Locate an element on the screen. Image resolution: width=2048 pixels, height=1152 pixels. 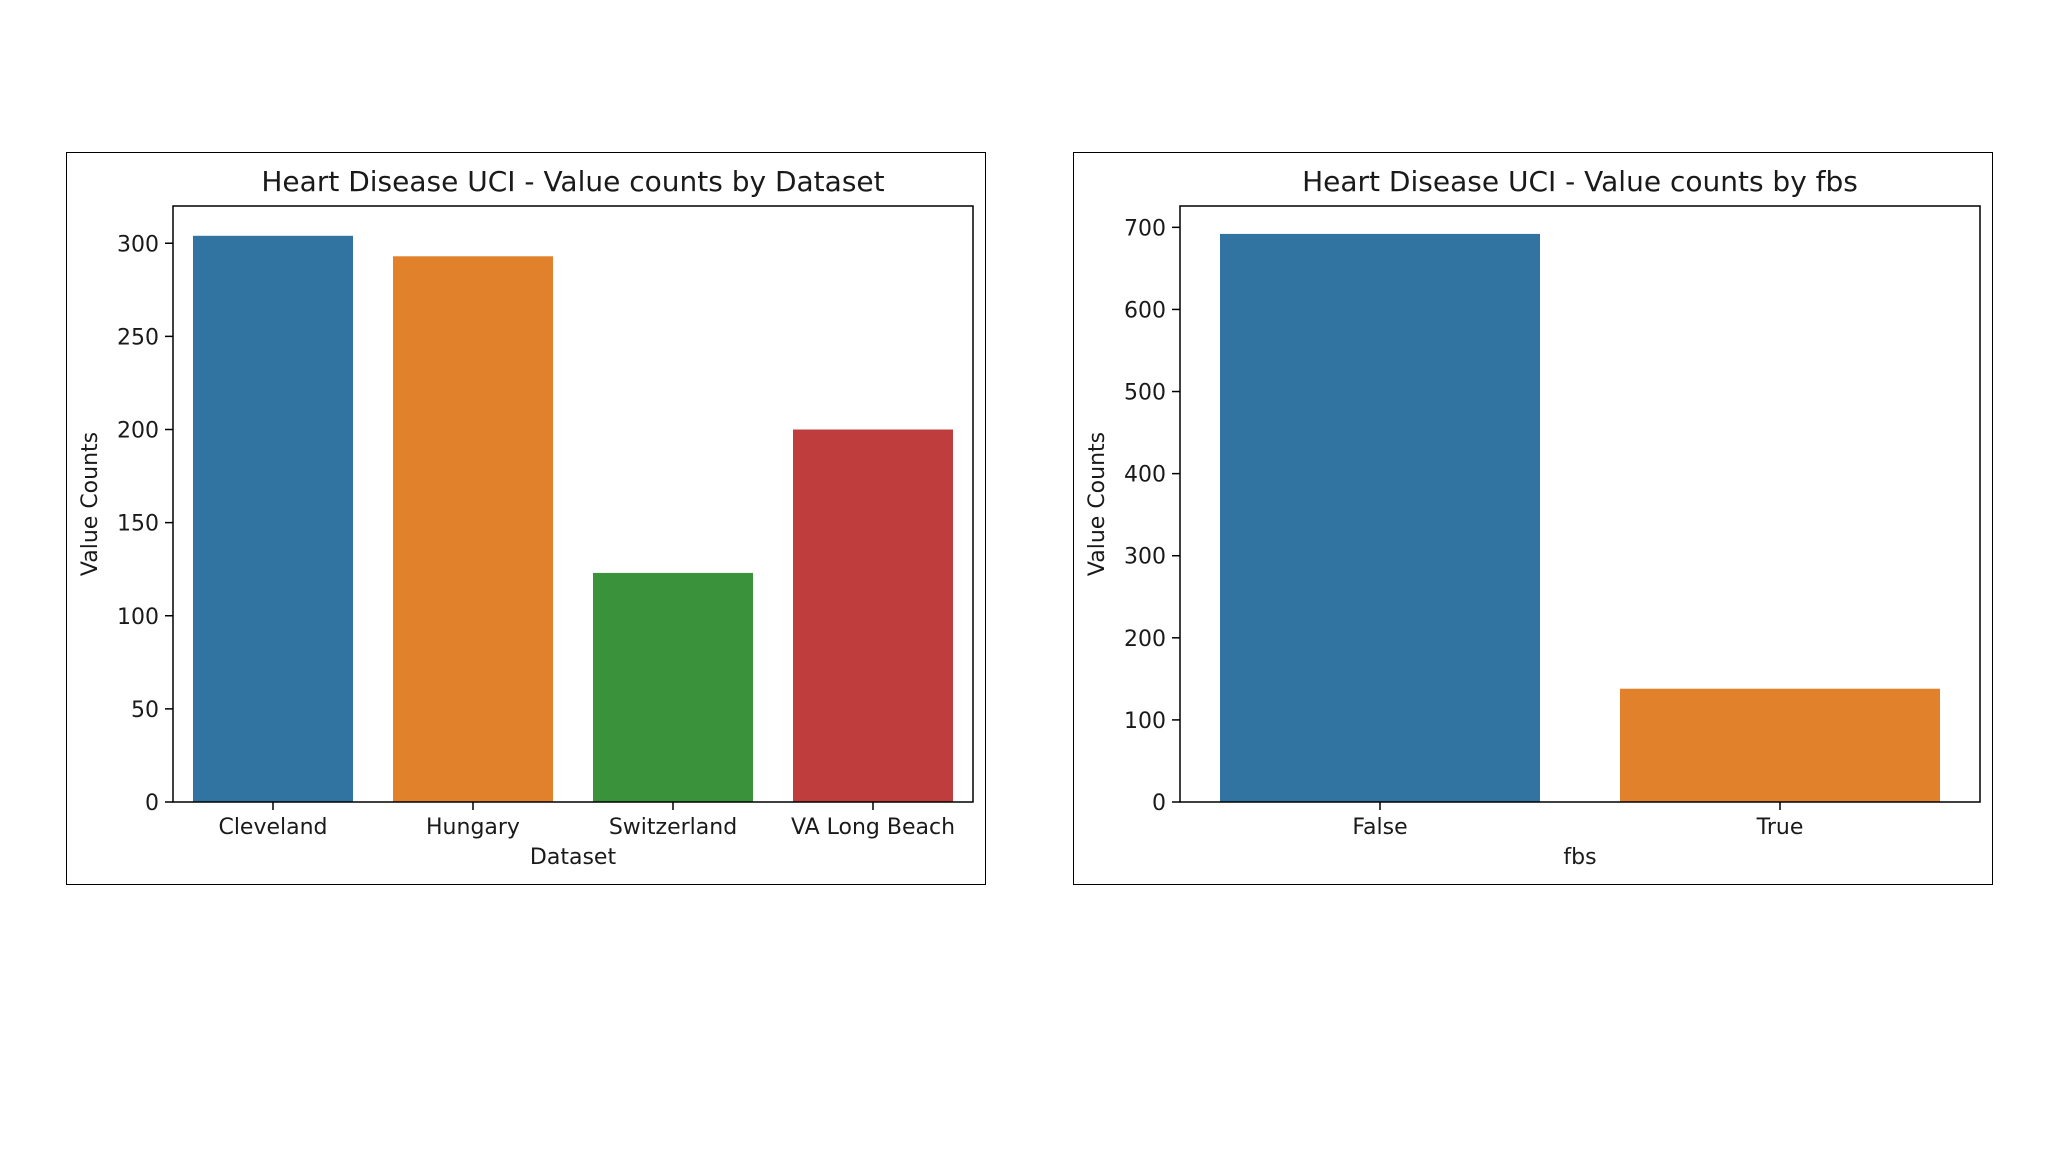
bar-hungary is located at coordinates (473, 529).